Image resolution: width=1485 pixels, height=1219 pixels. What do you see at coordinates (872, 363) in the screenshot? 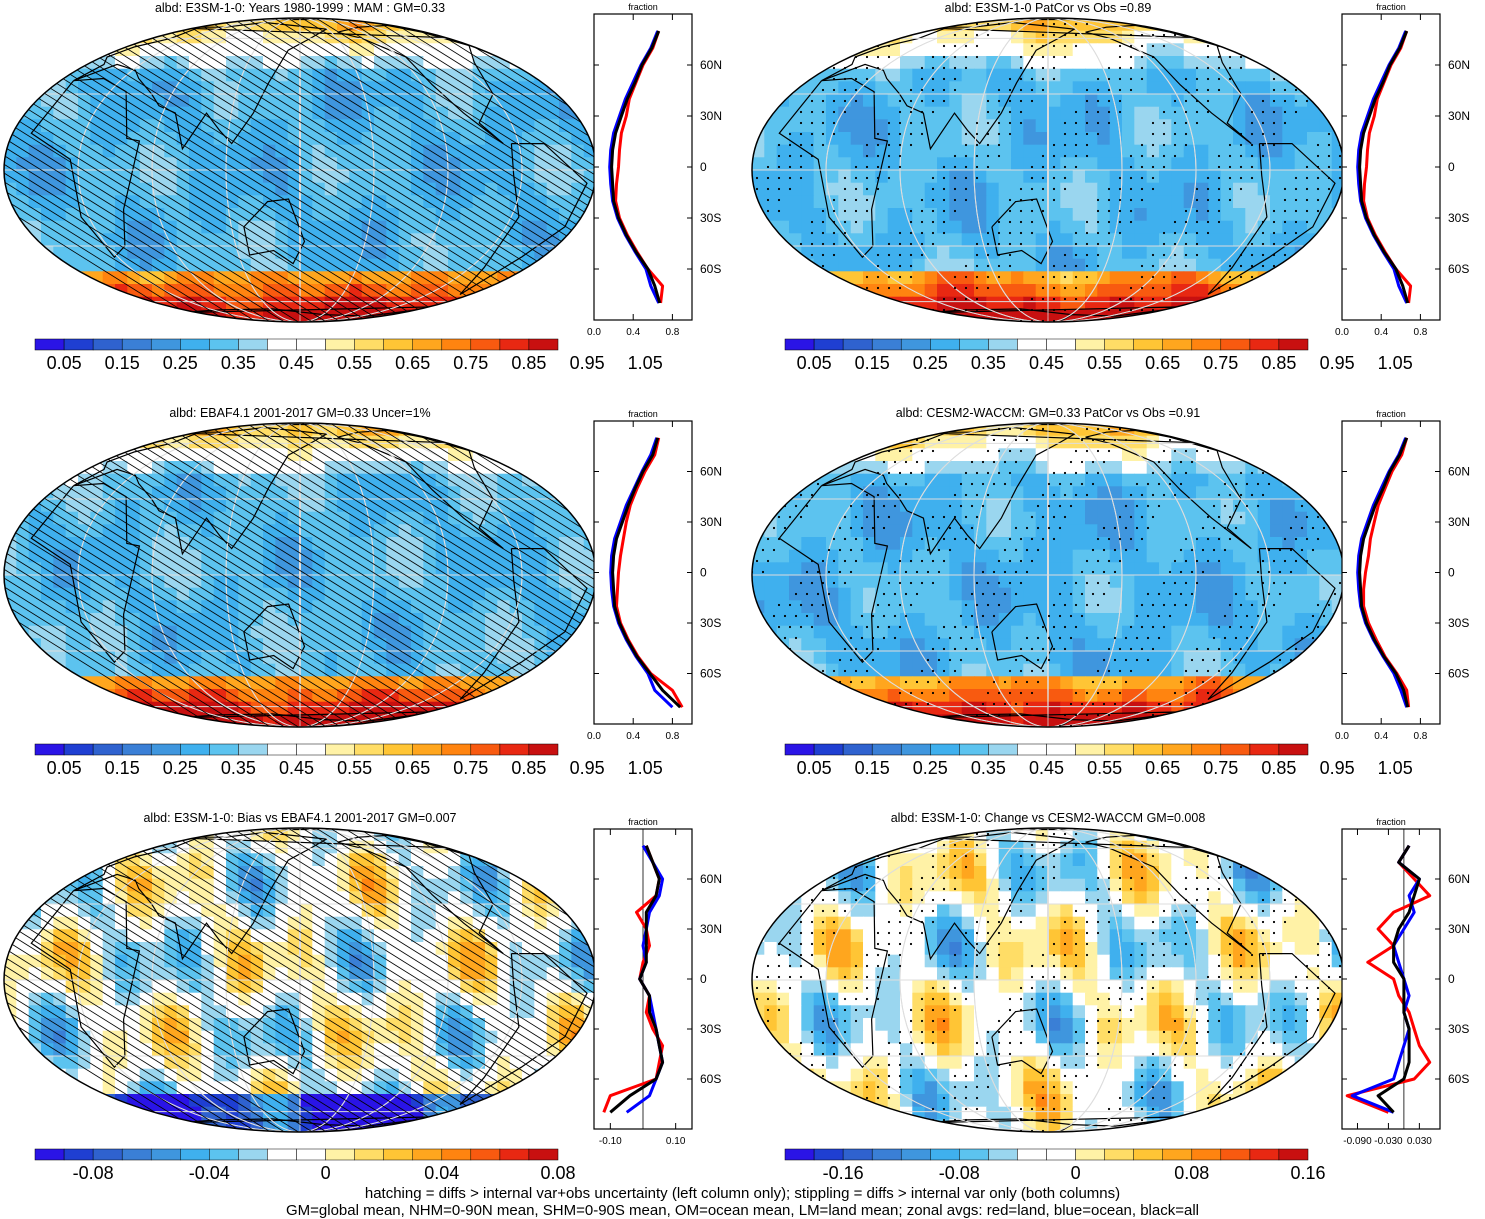
I see `colorbar-label: 0.15` at bounding box center [872, 363].